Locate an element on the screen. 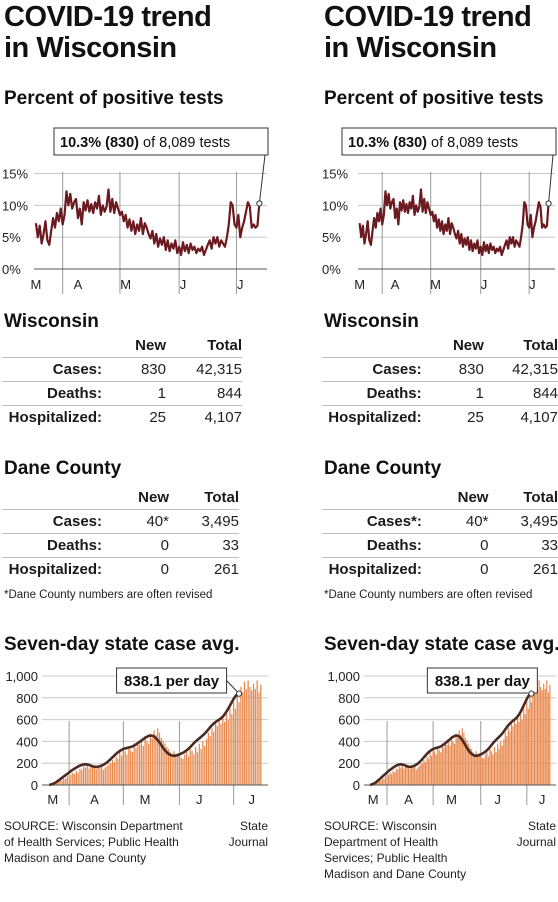  y-tick-label: 800 is located at coordinates (349, 698).